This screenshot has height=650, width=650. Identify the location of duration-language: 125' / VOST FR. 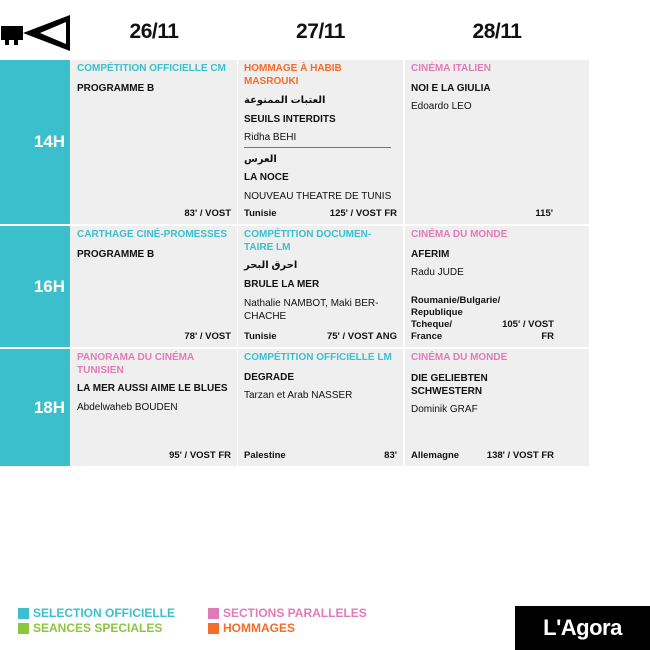
(363, 213).